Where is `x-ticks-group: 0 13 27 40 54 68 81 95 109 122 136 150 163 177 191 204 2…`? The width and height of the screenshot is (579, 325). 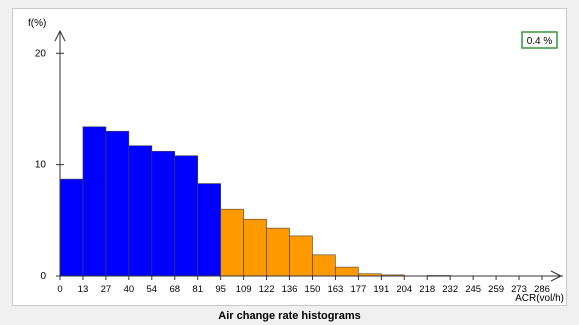 x-ticks-group: 0 13 27 40 54 68 81 95 109 122 136 150 163 177 191 204 2… is located at coordinates (303, 285).